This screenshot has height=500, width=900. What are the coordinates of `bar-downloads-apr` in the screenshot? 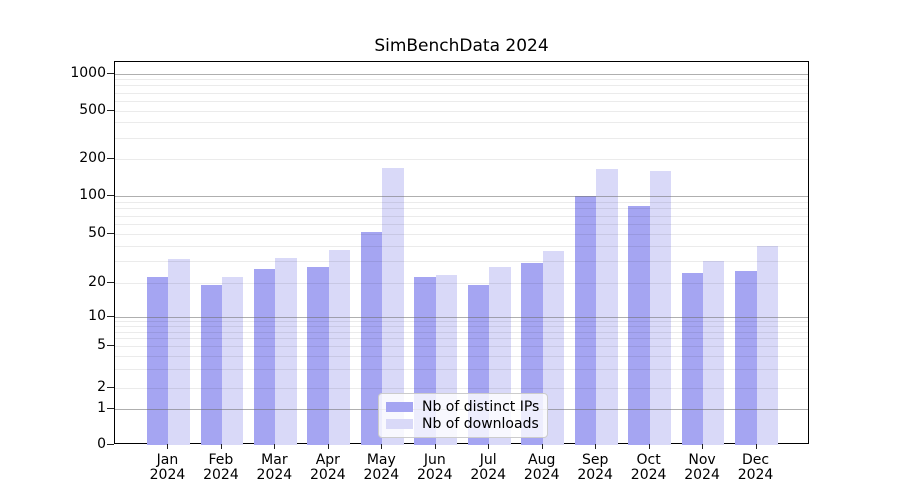 It's located at (339, 347).